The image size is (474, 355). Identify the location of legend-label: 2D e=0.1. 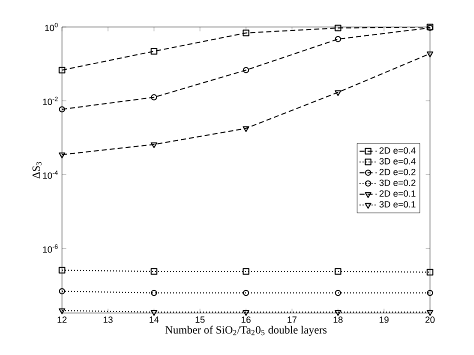
(398, 193).